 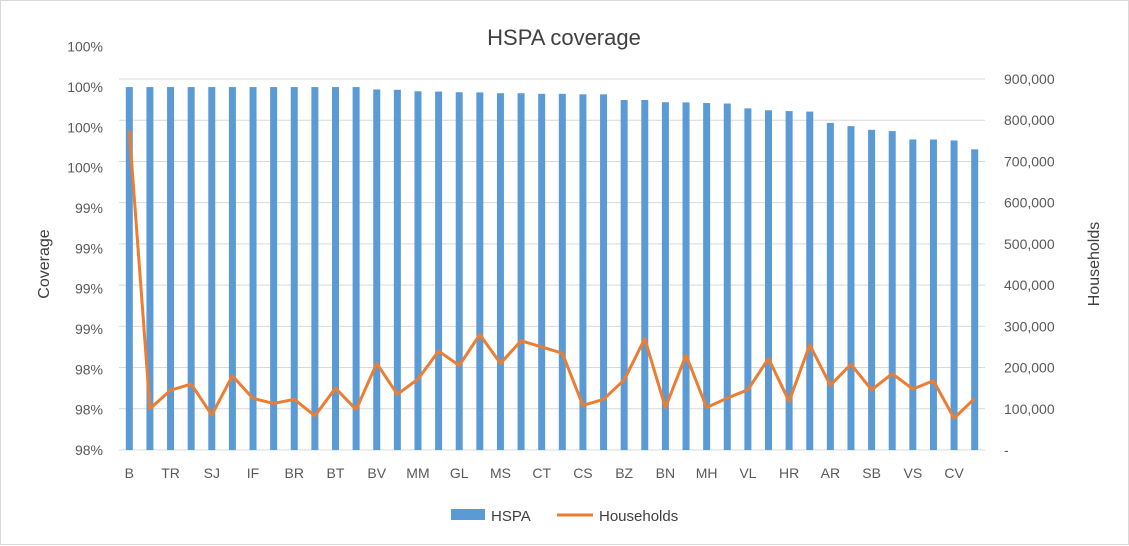 What do you see at coordinates (624, 473) in the screenshot?
I see `x-tick-label: BZ` at bounding box center [624, 473].